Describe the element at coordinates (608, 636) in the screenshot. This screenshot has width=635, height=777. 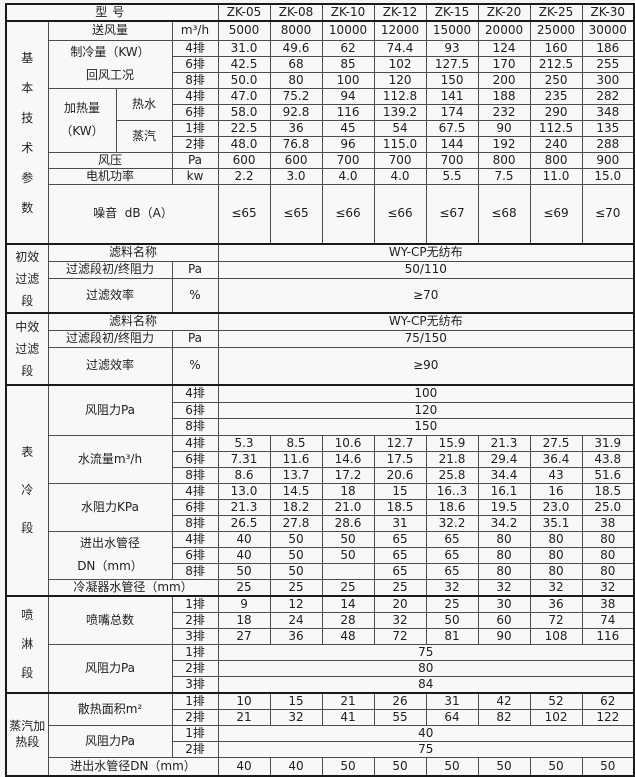
I see `value-cell: 116` at that location.